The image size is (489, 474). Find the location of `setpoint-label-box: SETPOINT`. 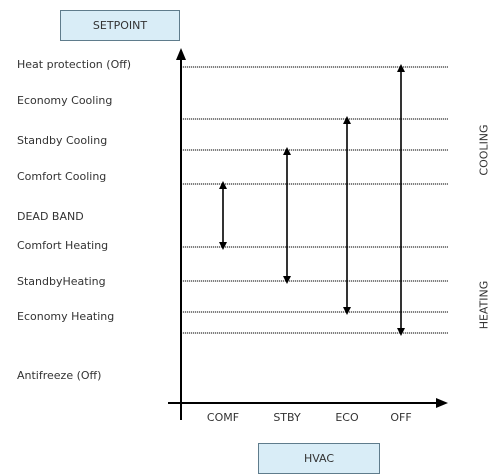

setpoint-label-box: SETPOINT is located at coordinates (120, 25).